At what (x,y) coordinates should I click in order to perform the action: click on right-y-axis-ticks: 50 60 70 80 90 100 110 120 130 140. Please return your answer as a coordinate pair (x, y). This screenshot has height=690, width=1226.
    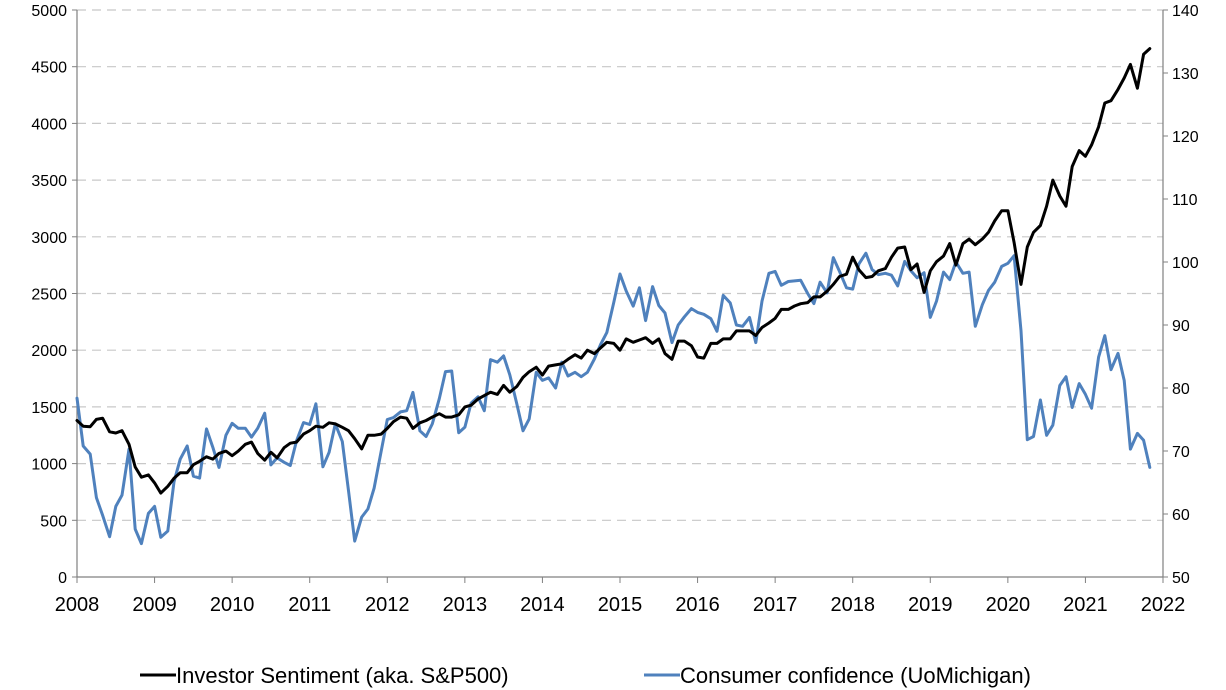
    Looking at the image, I should click on (1181, 295).